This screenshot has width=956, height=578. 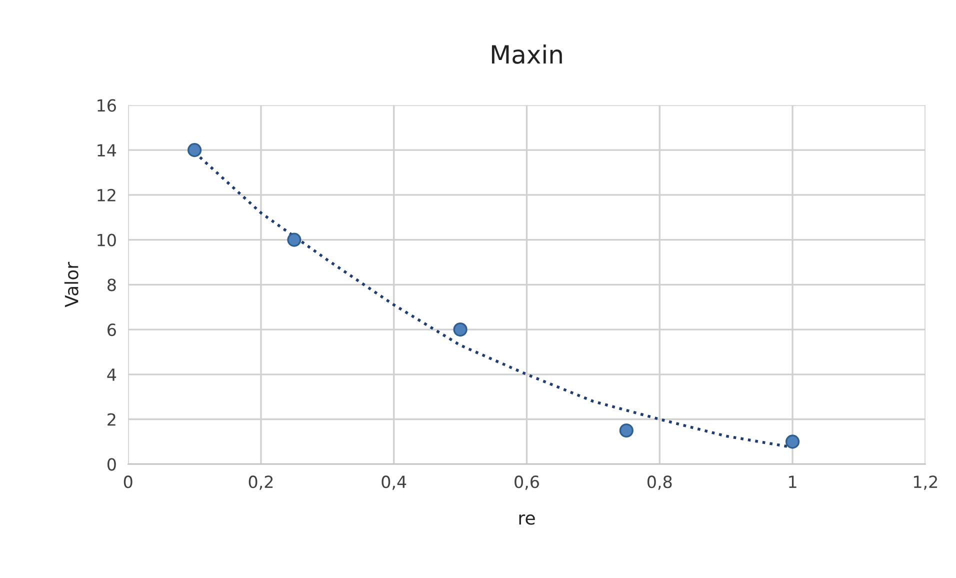 What do you see at coordinates (112, 329) in the screenshot?
I see `y-tick-label: 6` at bounding box center [112, 329].